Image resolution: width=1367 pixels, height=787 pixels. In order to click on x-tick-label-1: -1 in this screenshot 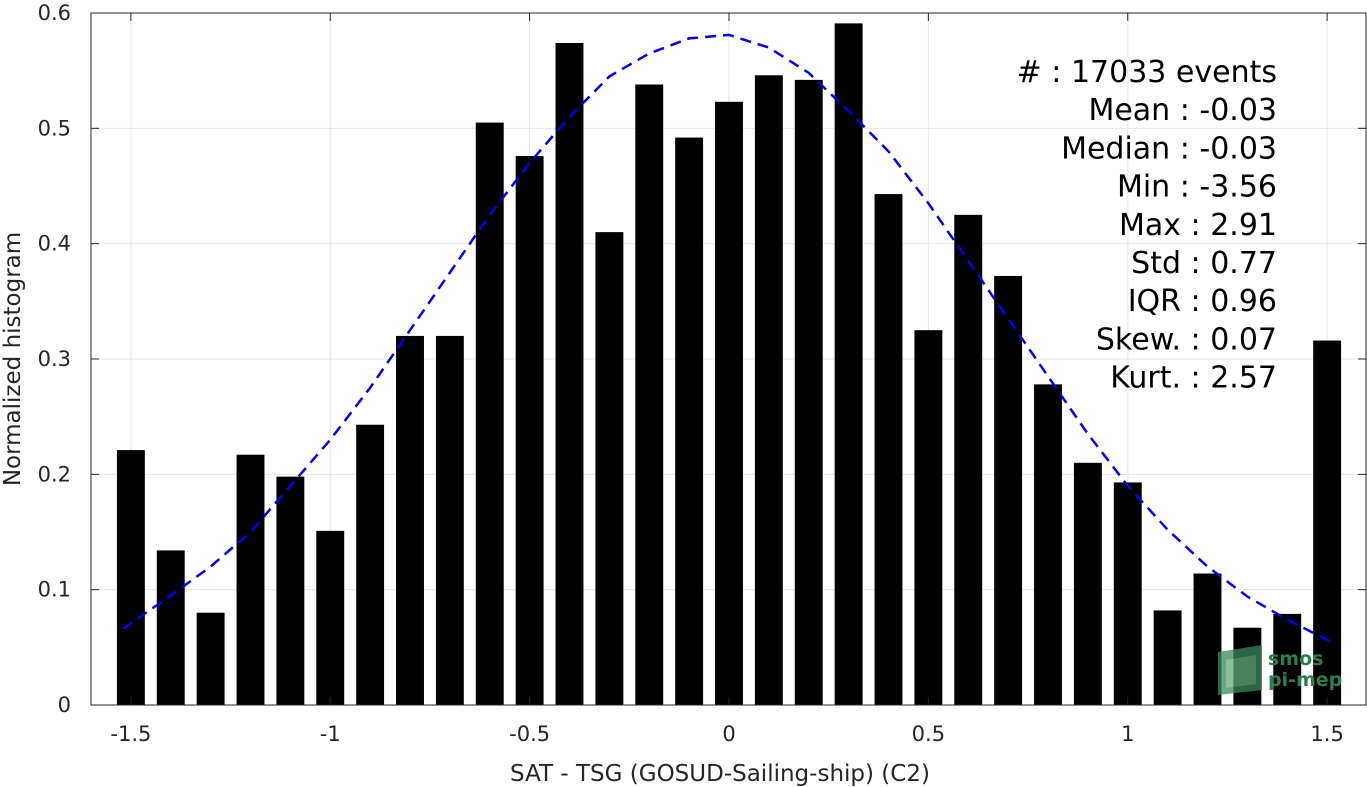, I will do `click(330, 734)`.